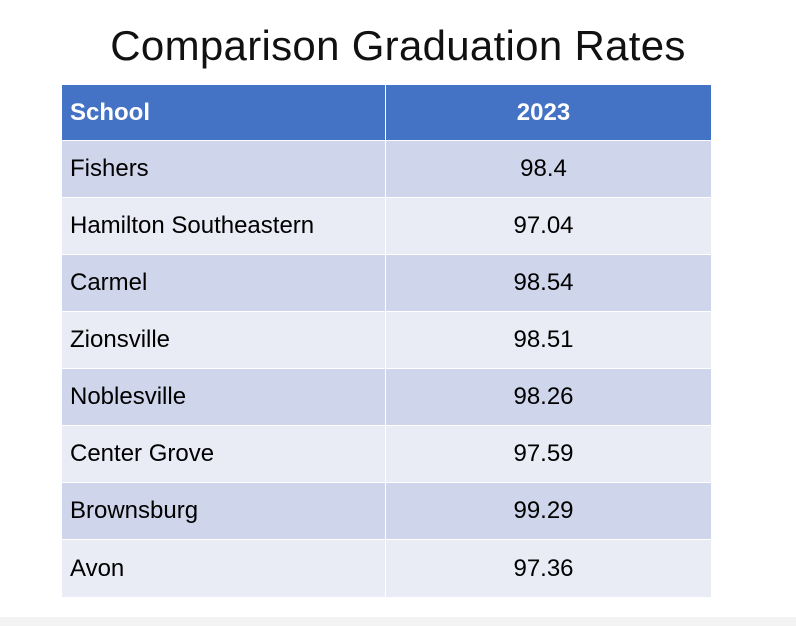 The width and height of the screenshot is (796, 626). Describe the element at coordinates (543, 168) in the screenshot. I see `graduation-rate-cell: 98.4` at that location.